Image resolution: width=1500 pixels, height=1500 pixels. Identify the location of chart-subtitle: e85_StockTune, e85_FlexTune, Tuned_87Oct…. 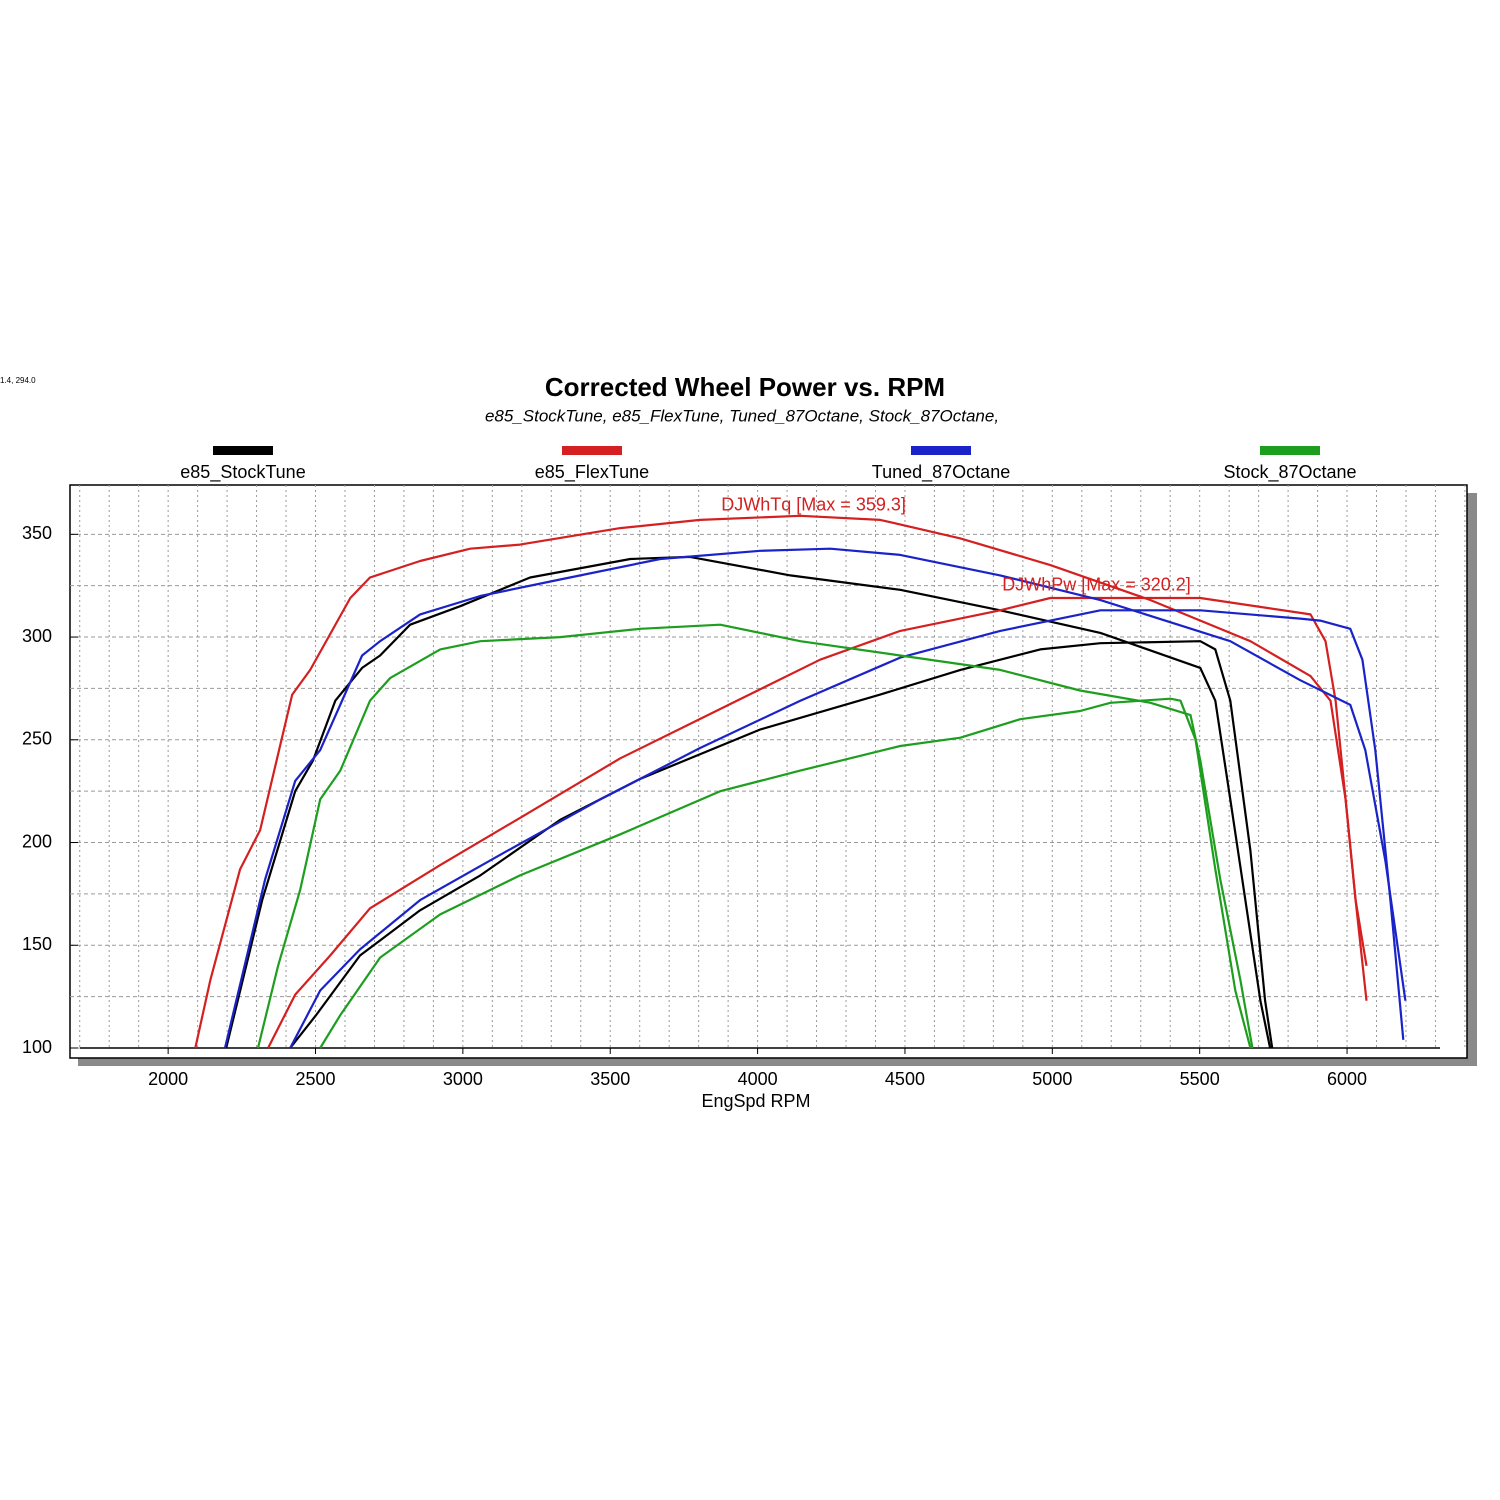
(742, 415).